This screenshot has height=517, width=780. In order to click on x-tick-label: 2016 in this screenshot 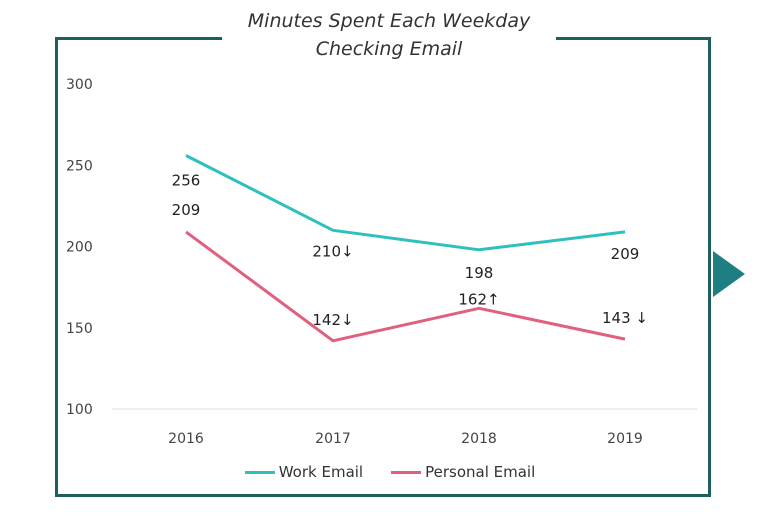, I will do `click(186, 439)`.